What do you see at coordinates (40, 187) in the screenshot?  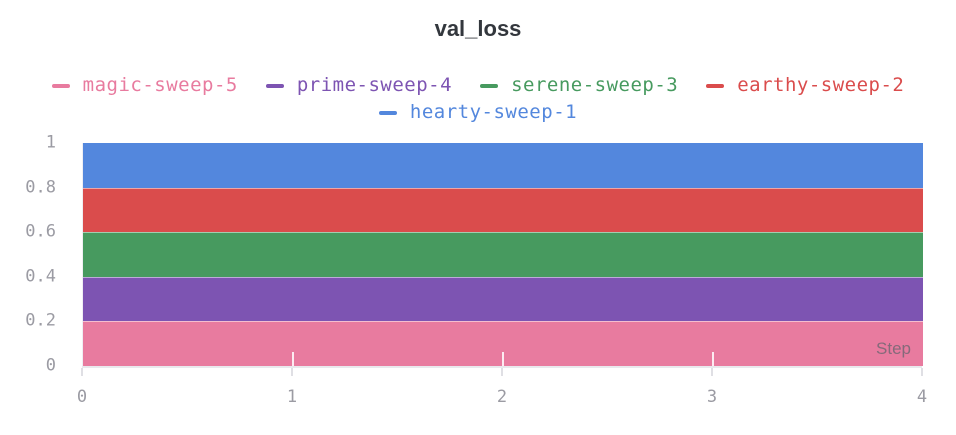 I see `y-tick-label: 0.8` at bounding box center [40, 187].